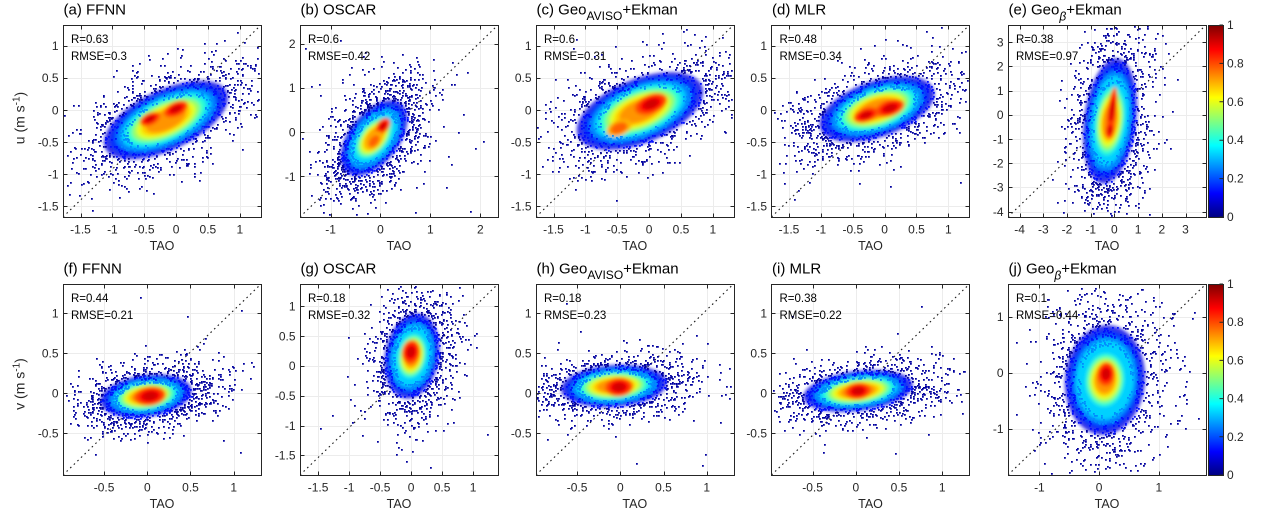 Image resolution: width=1269 pixels, height=522 pixels. I want to click on svg-text: (h) GeoAVISO​+Ekman, so click(608, 272).